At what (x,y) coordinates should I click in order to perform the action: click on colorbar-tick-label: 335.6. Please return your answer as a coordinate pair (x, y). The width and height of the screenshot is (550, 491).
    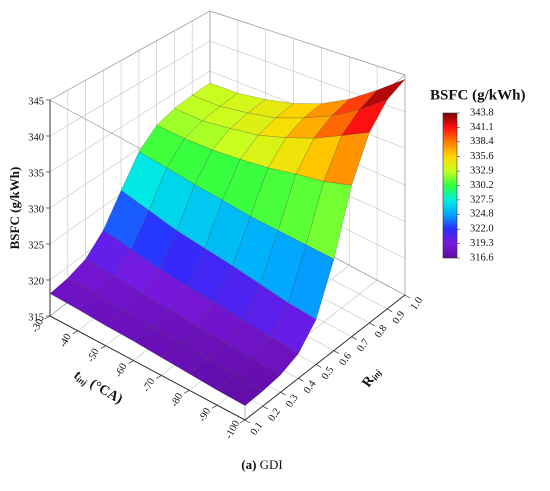
    Looking at the image, I should click on (482, 156).